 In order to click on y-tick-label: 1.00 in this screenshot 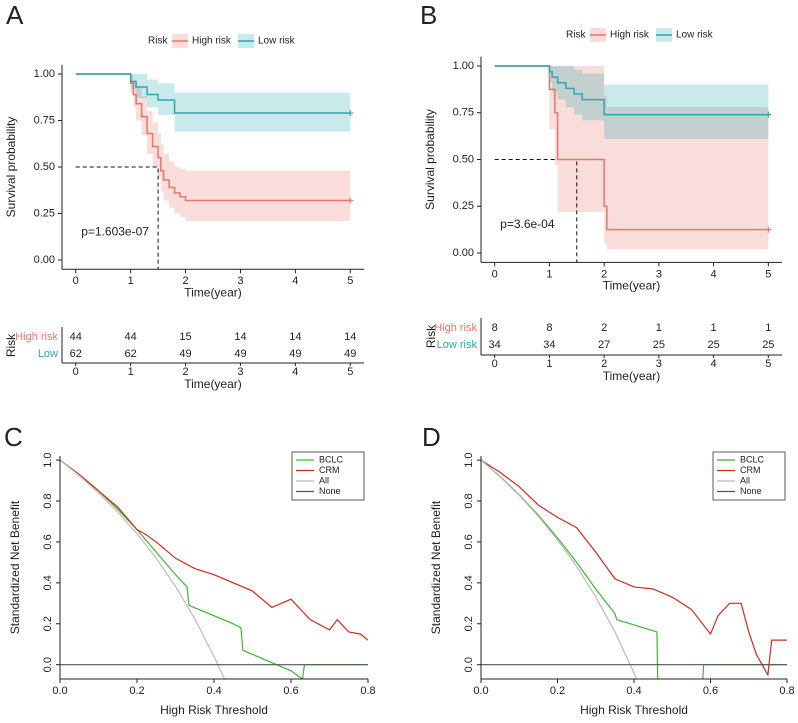, I will do `click(44, 74)`.